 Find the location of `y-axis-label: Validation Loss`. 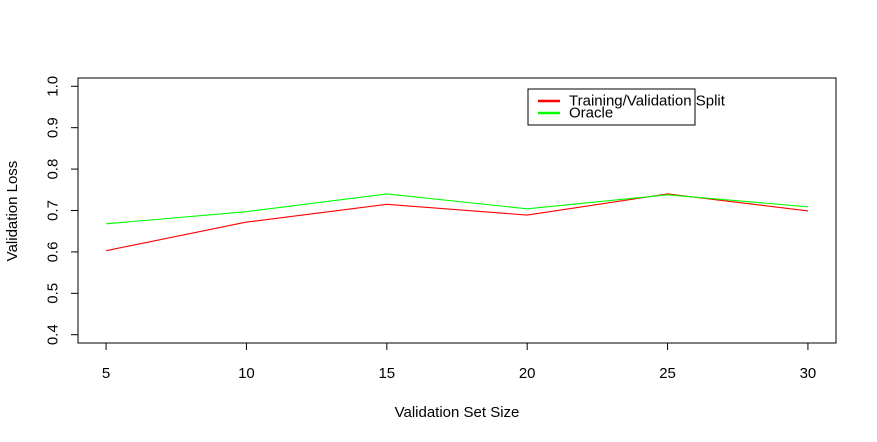

y-axis-label: Validation Loss is located at coordinates (12, 211).